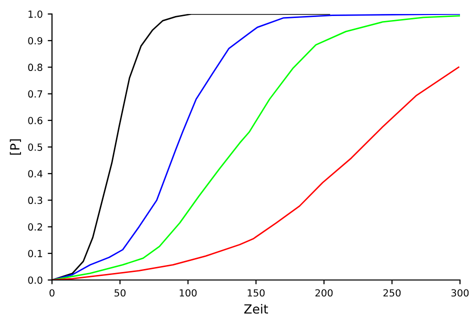 The image size is (470, 324). What do you see at coordinates (35, 120) in the screenshot?
I see `y-tick-label: 0.6` at bounding box center [35, 120].